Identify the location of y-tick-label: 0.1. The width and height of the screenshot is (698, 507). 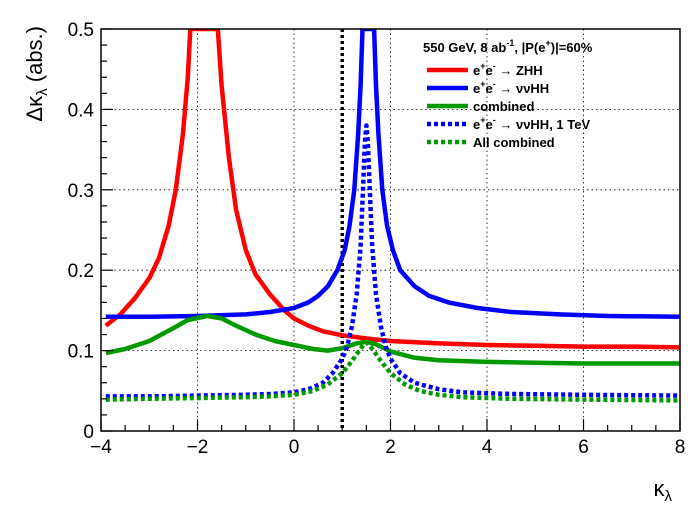
(81, 352).